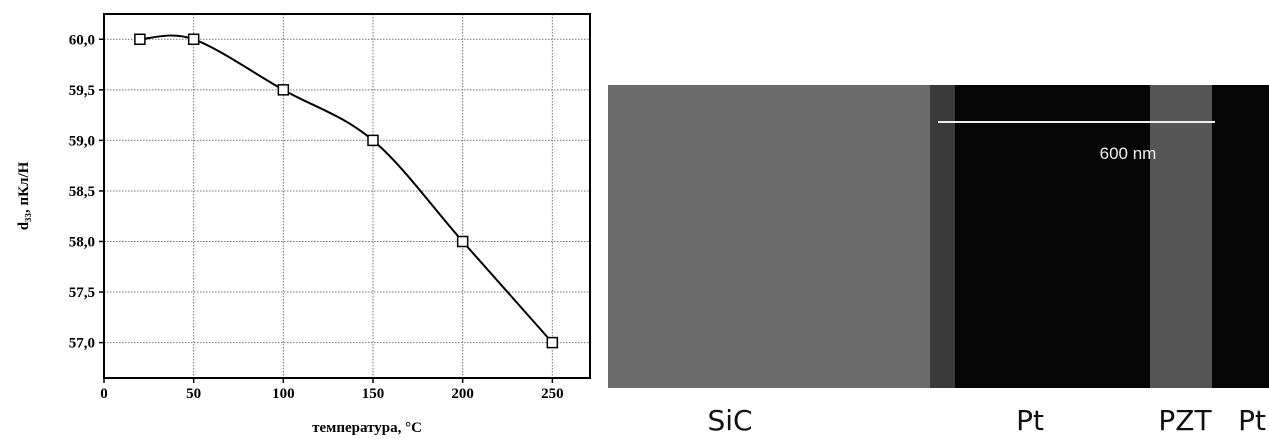 The image size is (1269, 439). What do you see at coordinates (82, 141) in the screenshot?
I see `y-tick-label: 59,0` at bounding box center [82, 141].